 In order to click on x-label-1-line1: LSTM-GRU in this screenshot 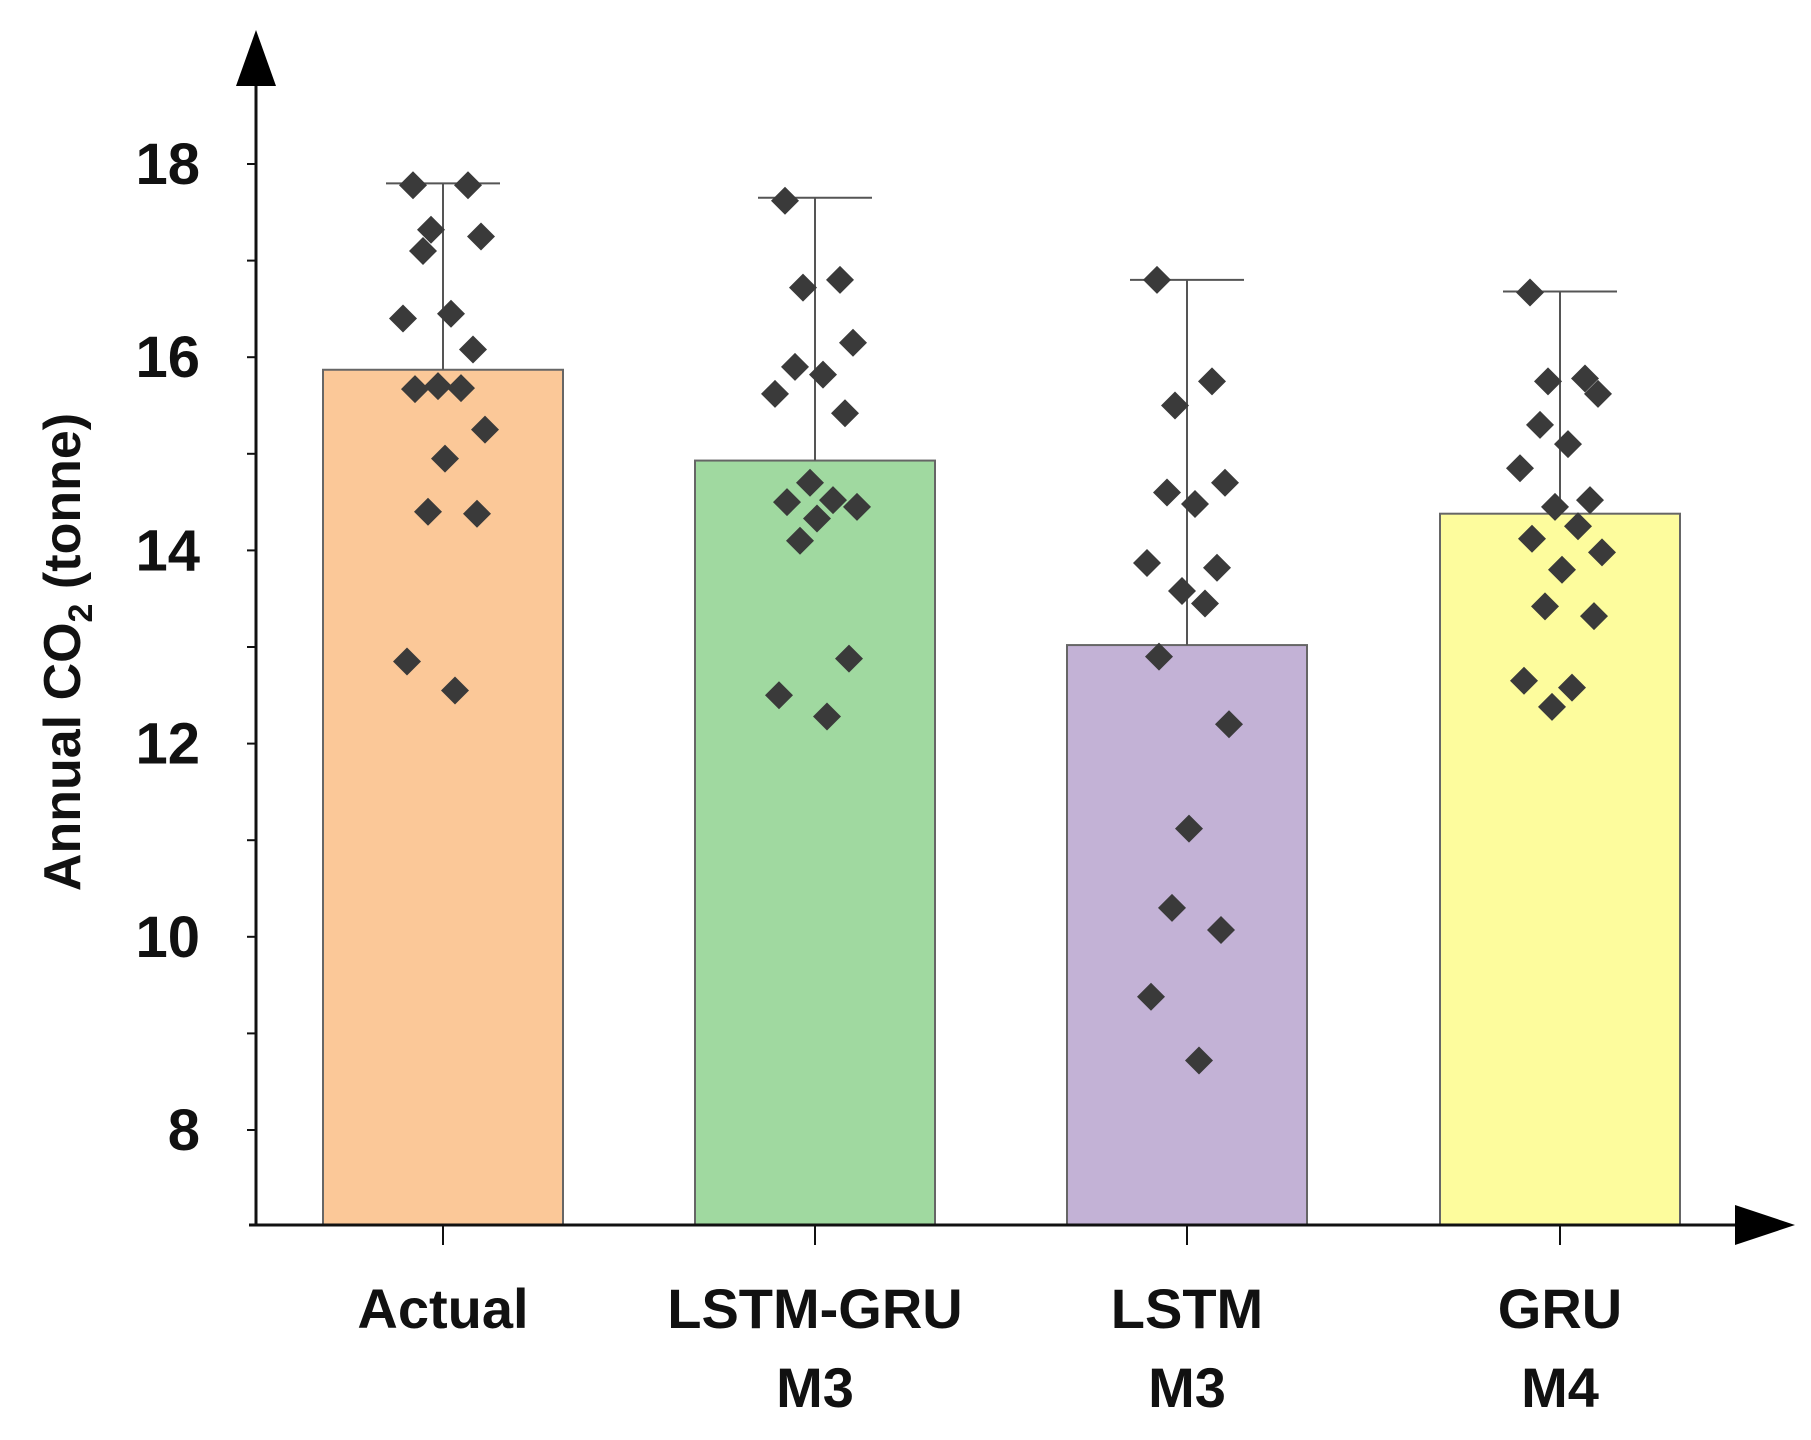, I will do `click(815, 1308)`.